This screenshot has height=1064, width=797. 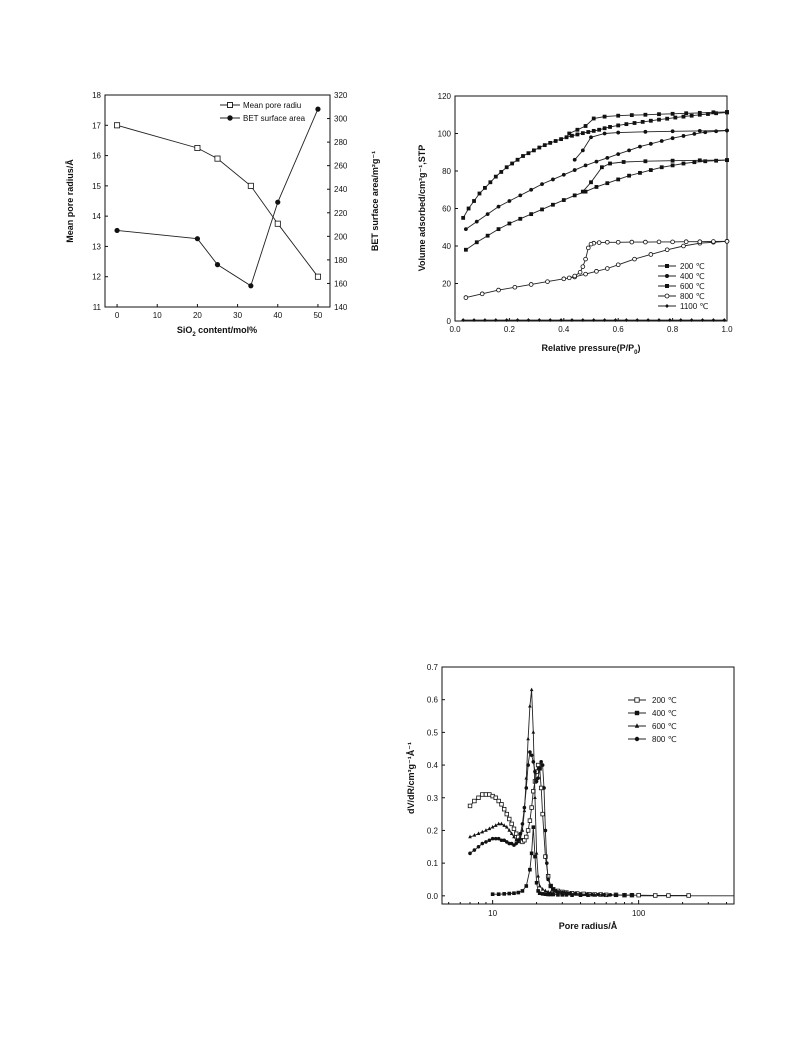 I want to click on plot-frame, so click(x=217, y=201).